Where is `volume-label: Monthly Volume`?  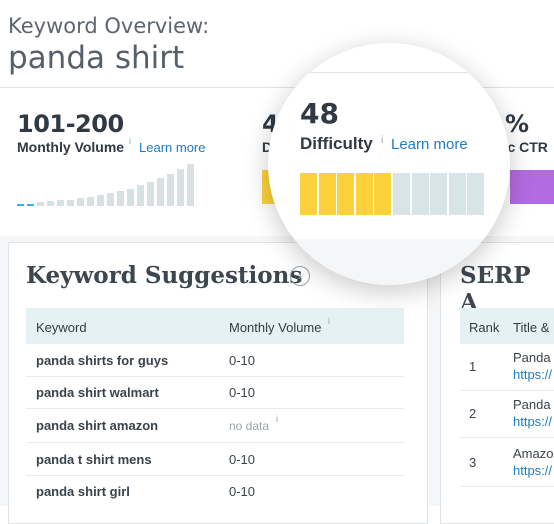 volume-label: Monthly Volume is located at coordinates (71, 147).